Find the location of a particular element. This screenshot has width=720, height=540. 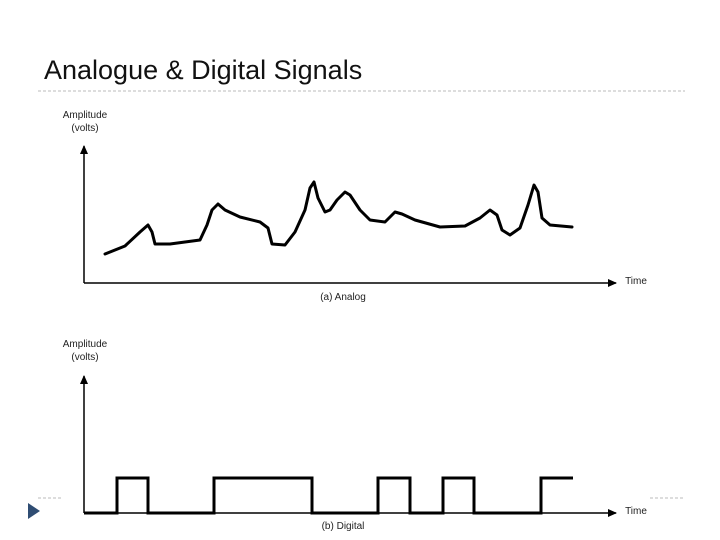

caption: (b) Digital is located at coordinates (343, 526).